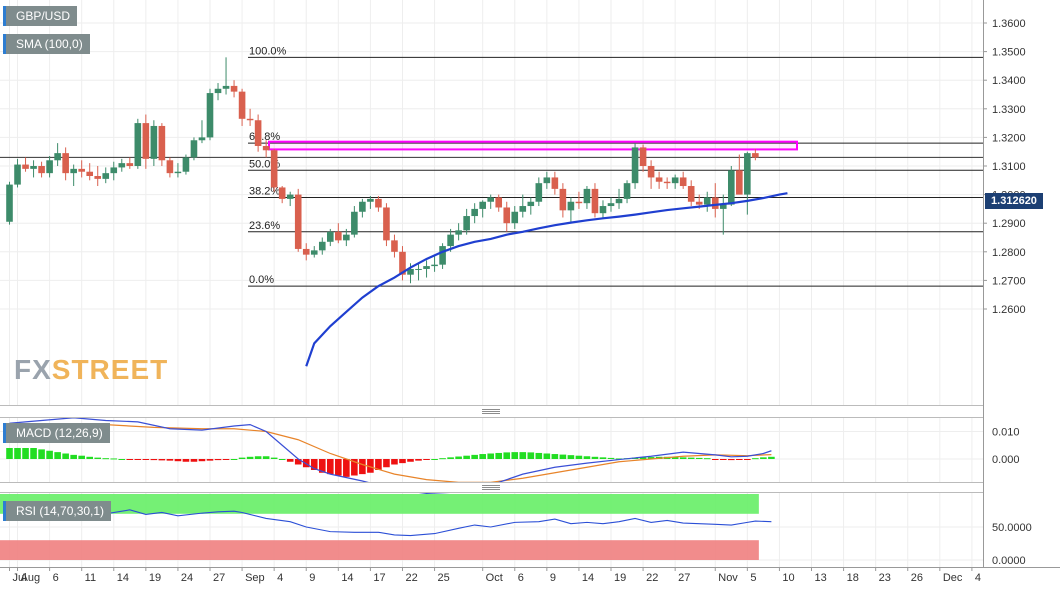 The height and width of the screenshot is (592, 1060). What do you see at coordinates (885, 578) in the screenshot?
I see `date-tick-label: 23` at bounding box center [885, 578].